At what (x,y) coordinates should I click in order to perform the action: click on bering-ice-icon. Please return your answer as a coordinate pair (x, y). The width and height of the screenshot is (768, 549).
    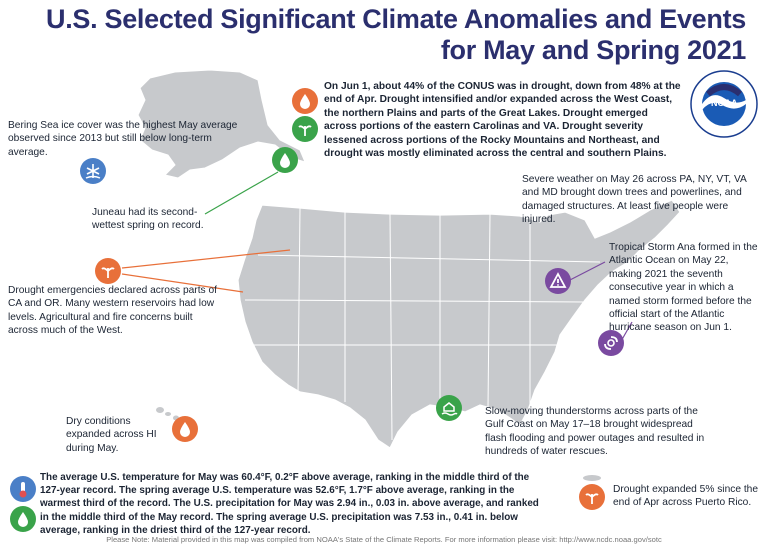
    Looking at the image, I should click on (93, 171).